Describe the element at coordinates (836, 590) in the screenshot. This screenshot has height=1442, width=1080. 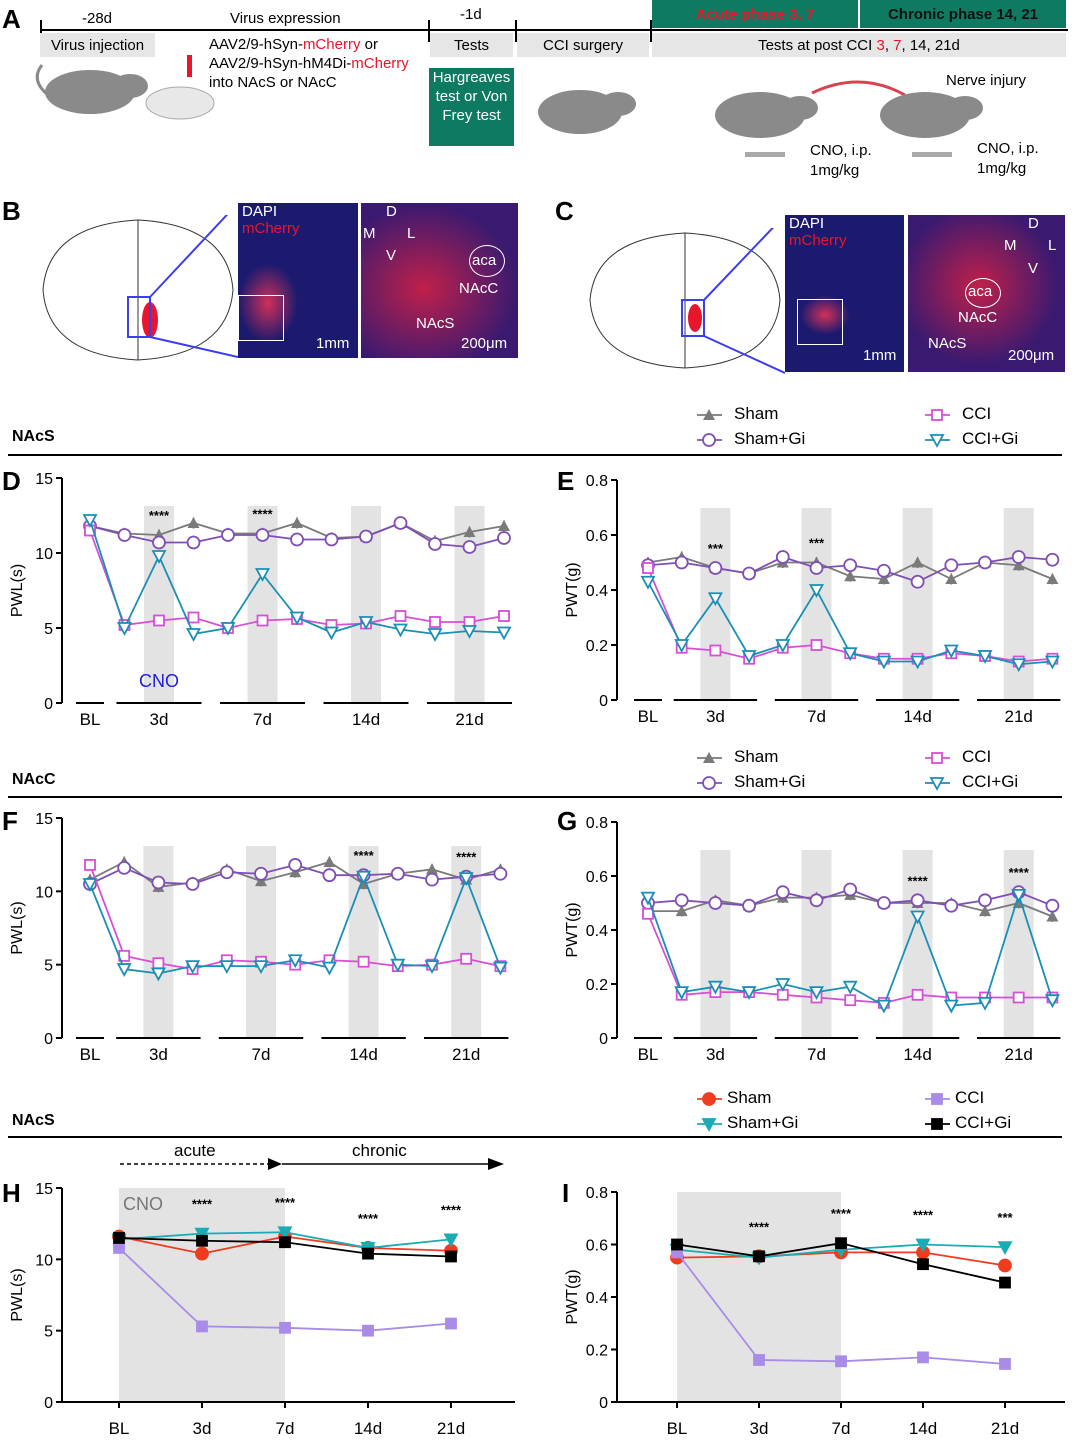
I see `chart-E` at that location.